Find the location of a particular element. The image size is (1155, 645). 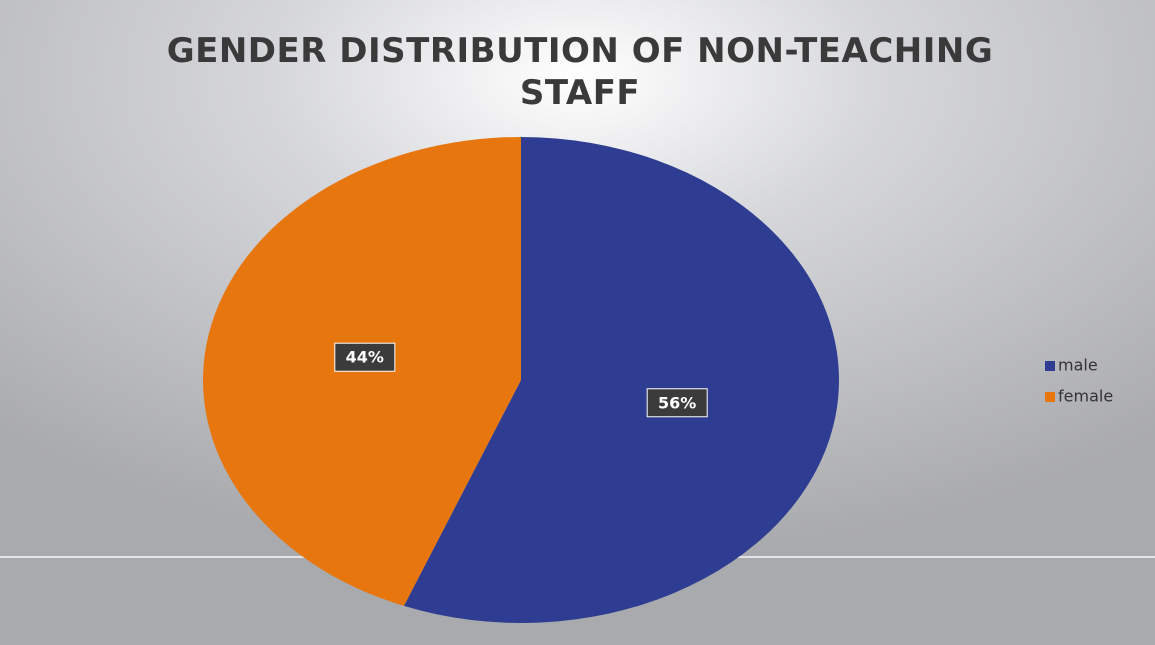

data-label-group: 44% is located at coordinates (365, 357).